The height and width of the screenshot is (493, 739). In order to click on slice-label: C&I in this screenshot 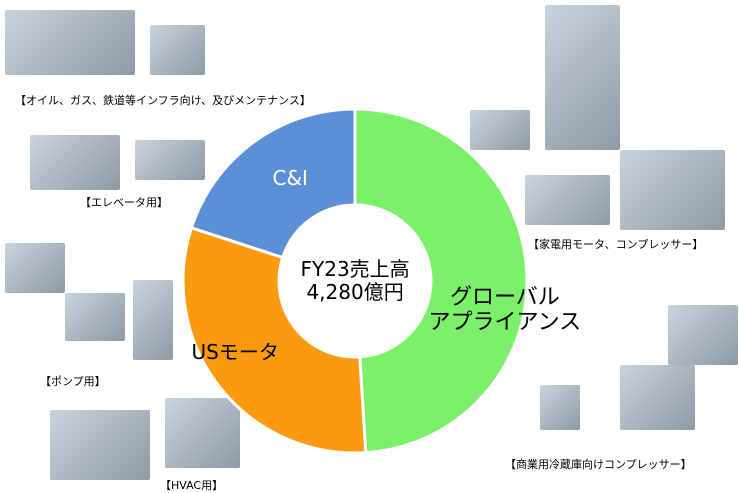, I will do `click(290, 177)`.